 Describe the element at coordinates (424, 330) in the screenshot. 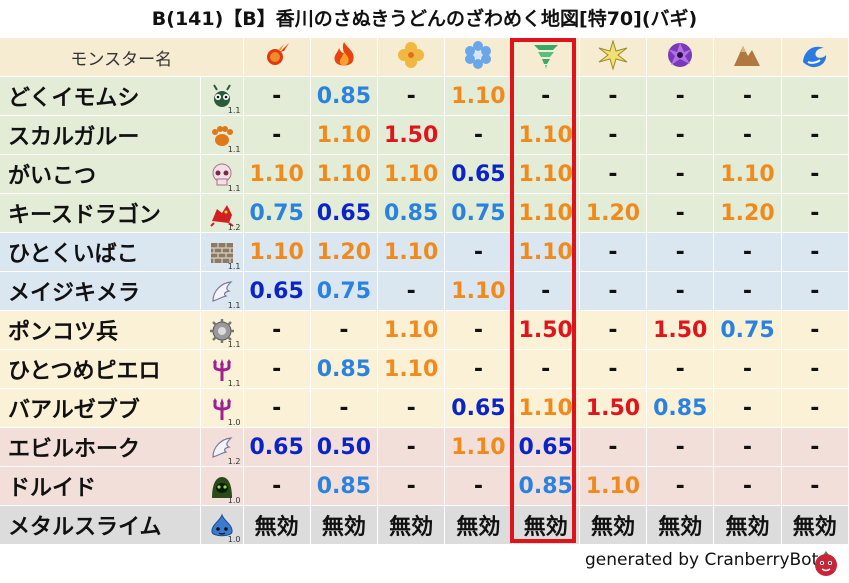

I see `table-row: ポンコツ兵 1.1- -1.10-1.50-1.50 0.75-` at that location.